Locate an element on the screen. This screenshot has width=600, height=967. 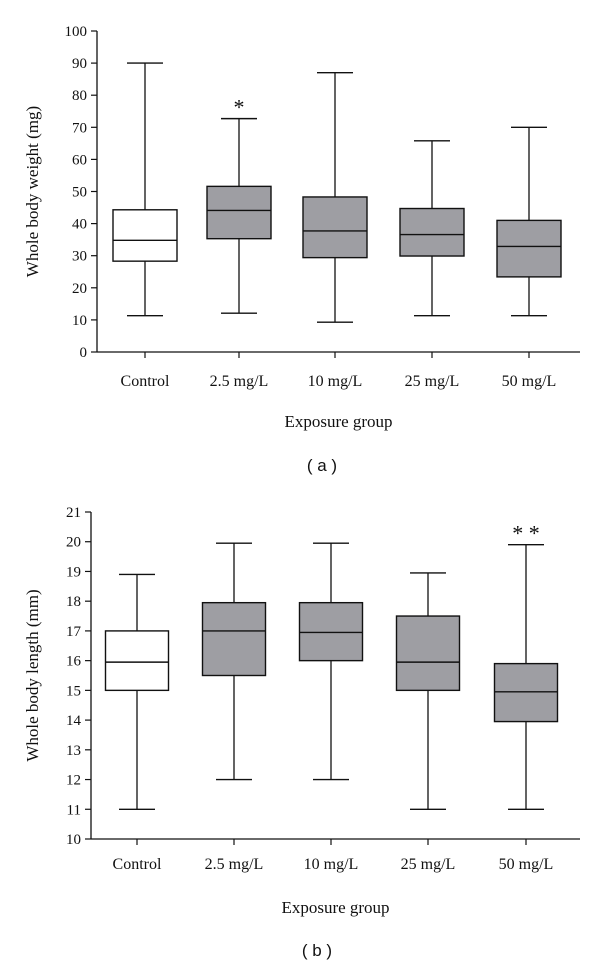
y-axis-title: Whole body weight (mg) is located at coordinates (32, 191).